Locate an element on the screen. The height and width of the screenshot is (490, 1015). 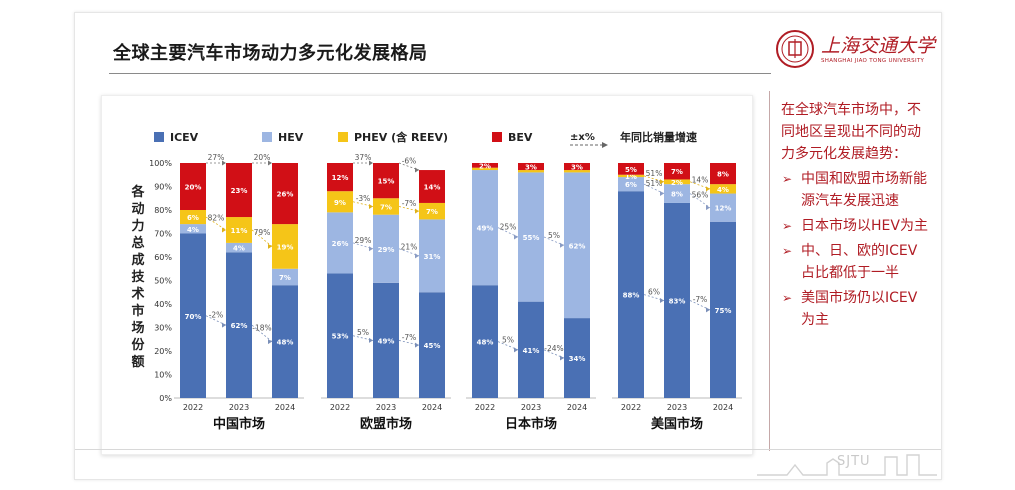
y-axis-title-char: 额 is located at coordinates (137, 362).